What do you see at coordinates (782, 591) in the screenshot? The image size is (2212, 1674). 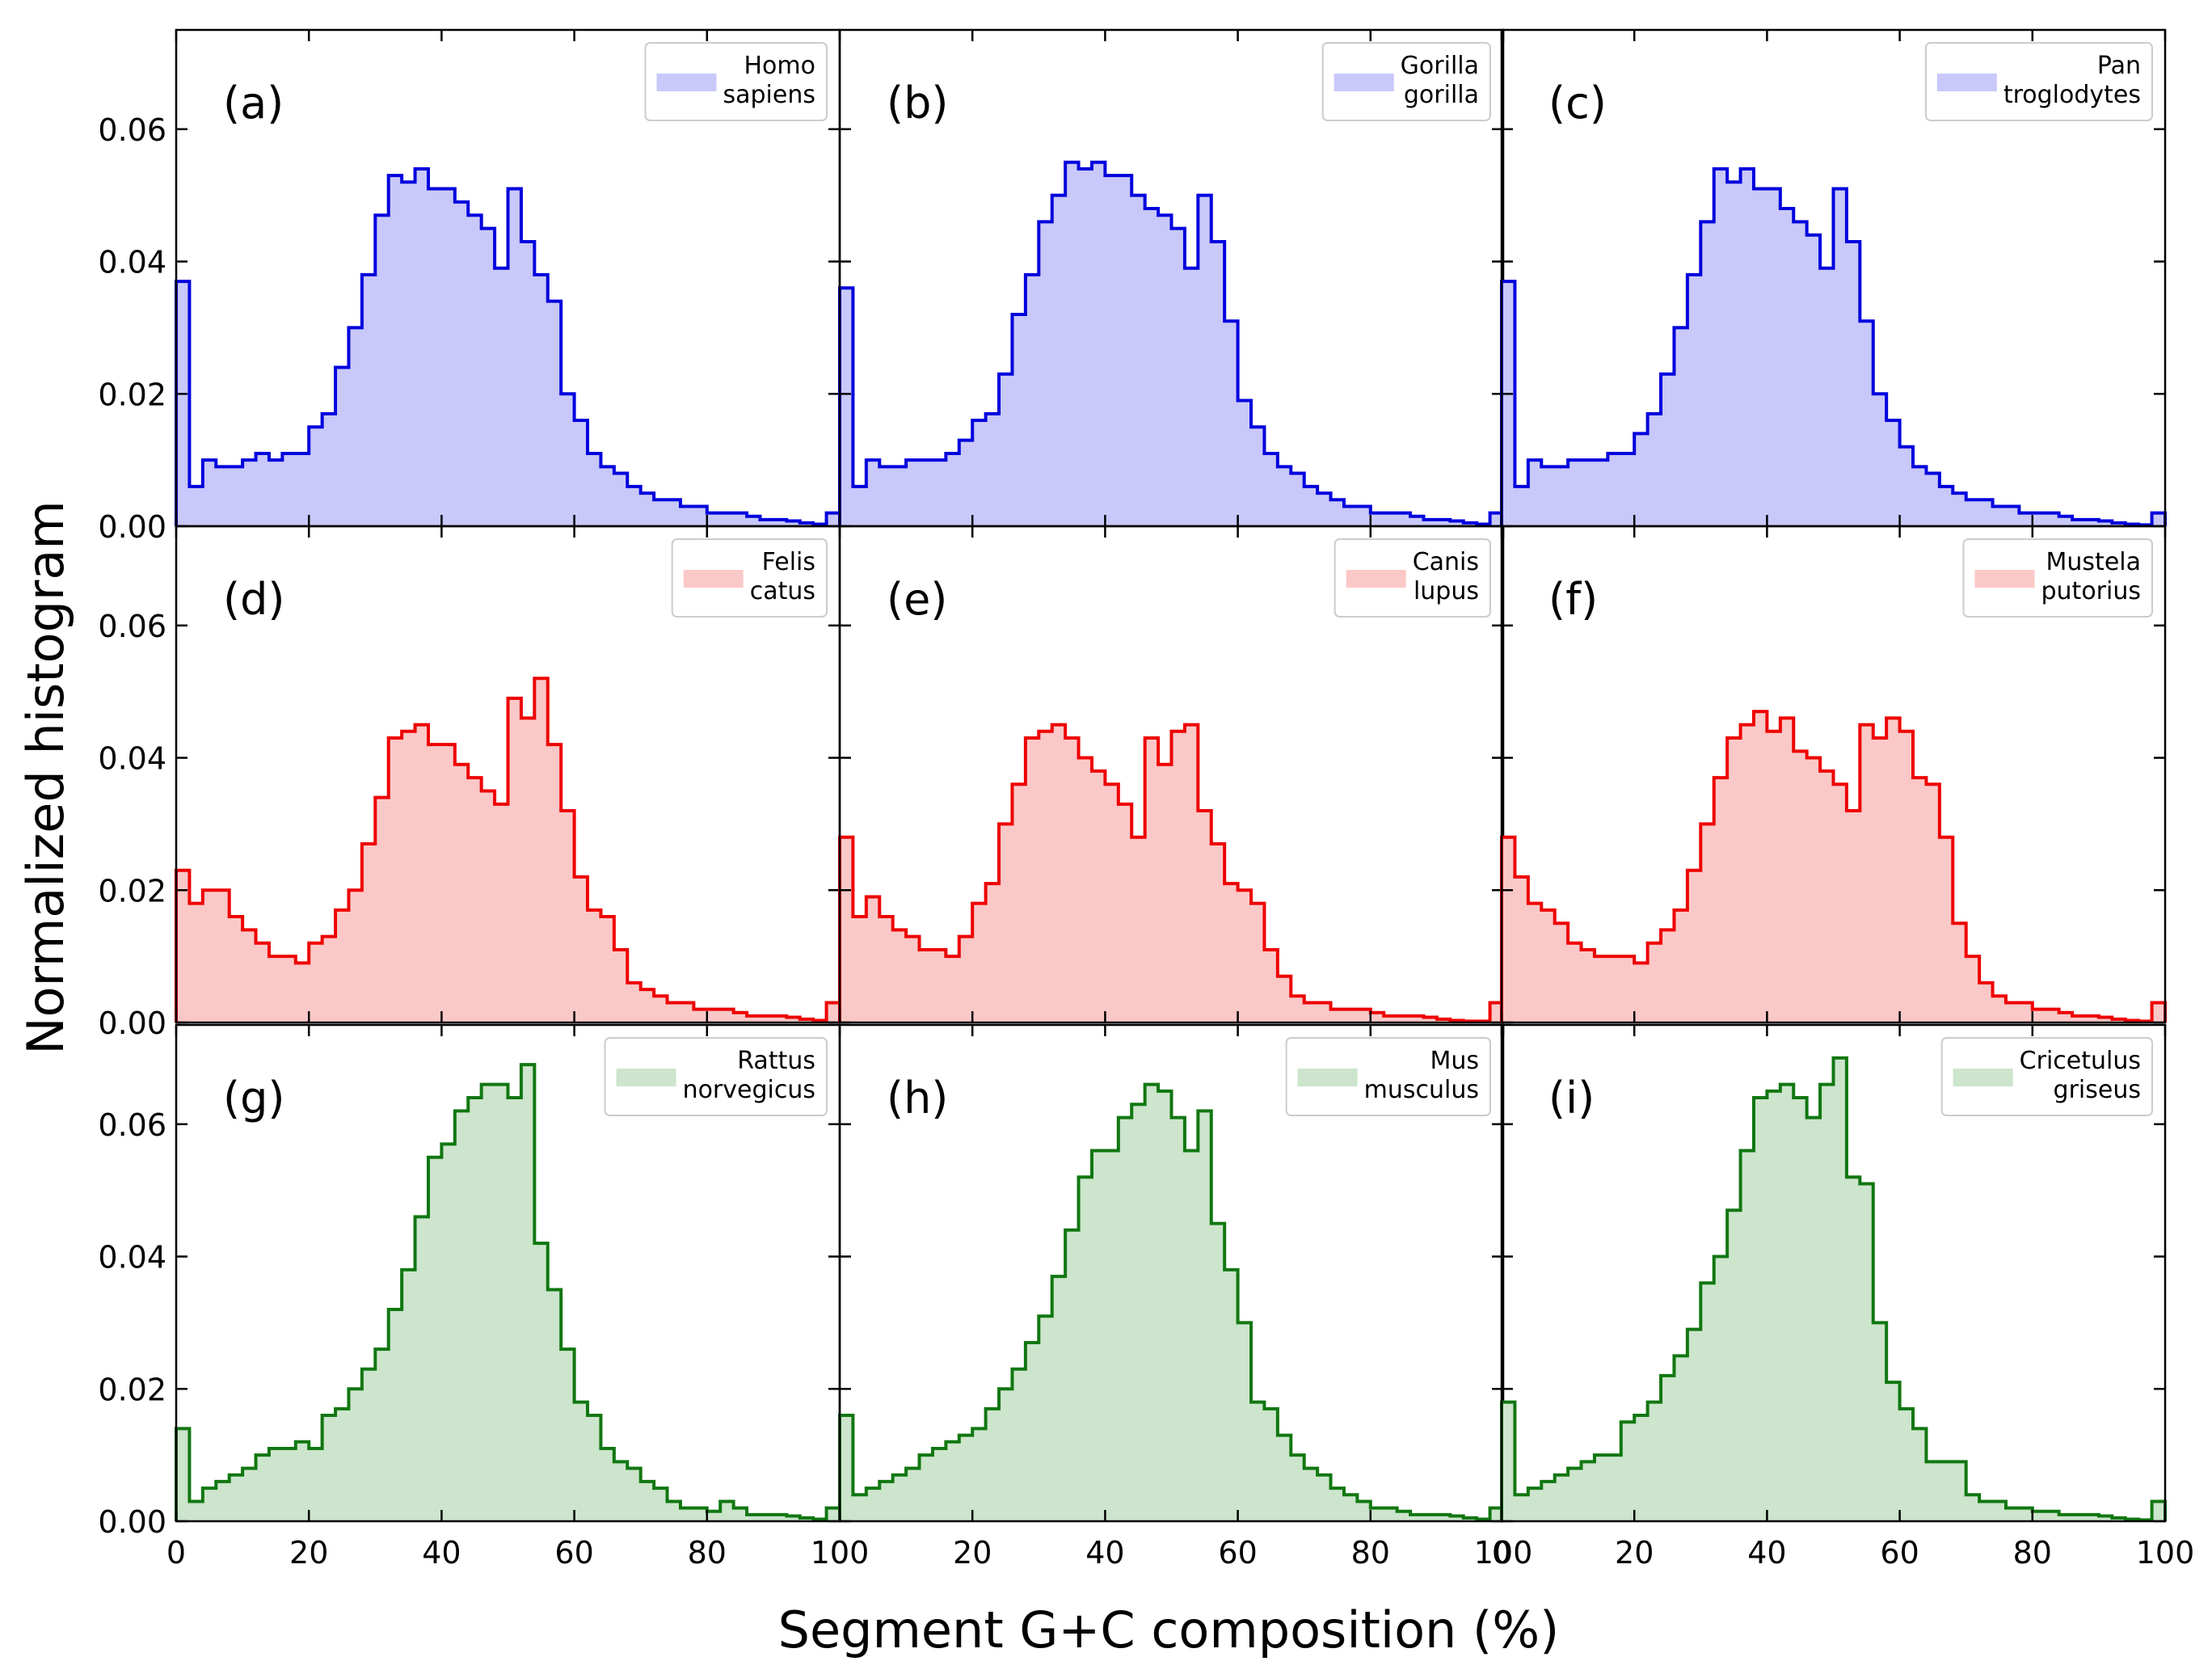 I see `legend-text: catus` at bounding box center [782, 591].